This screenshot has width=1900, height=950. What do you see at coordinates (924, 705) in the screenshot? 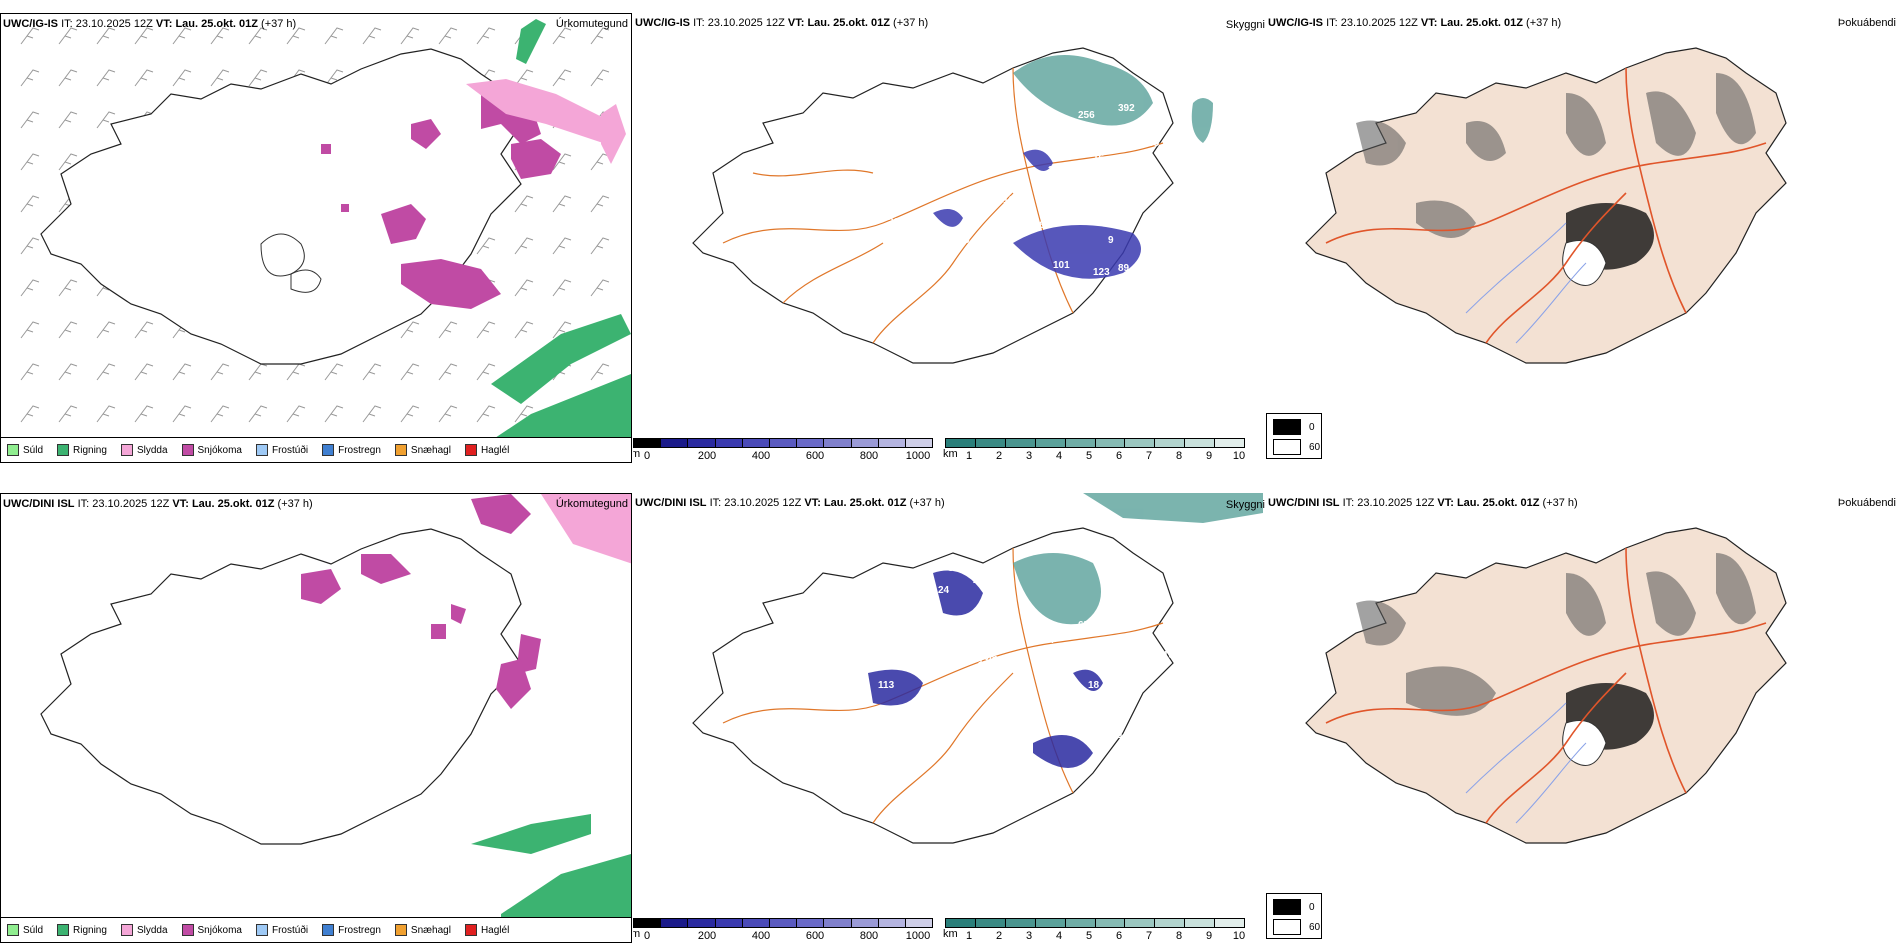
I see `cloud-label: 12` at bounding box center [924, 705].